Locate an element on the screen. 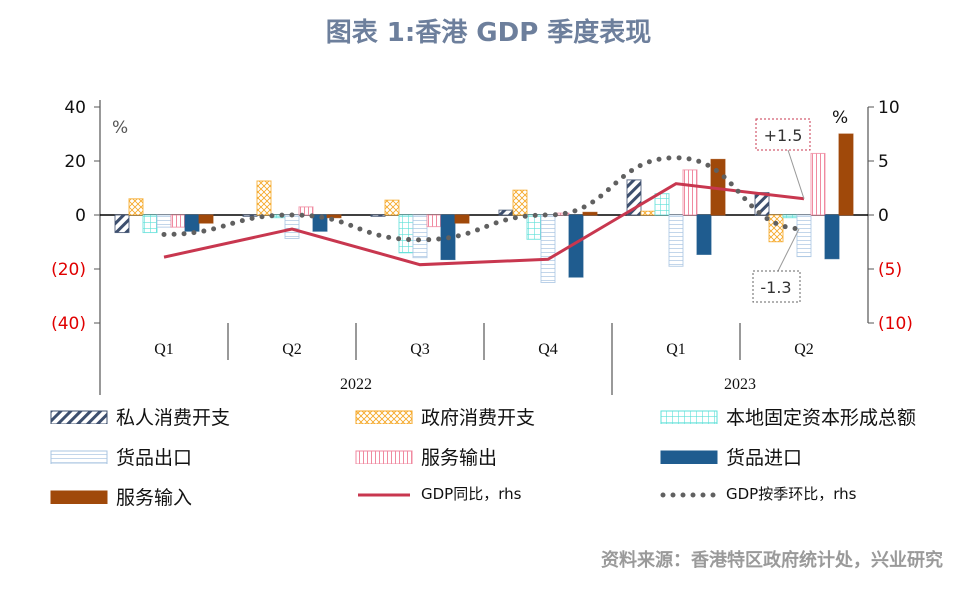 The image size is (977, 594). legend-label: 服务输入 is located at coordinates (154, 498).